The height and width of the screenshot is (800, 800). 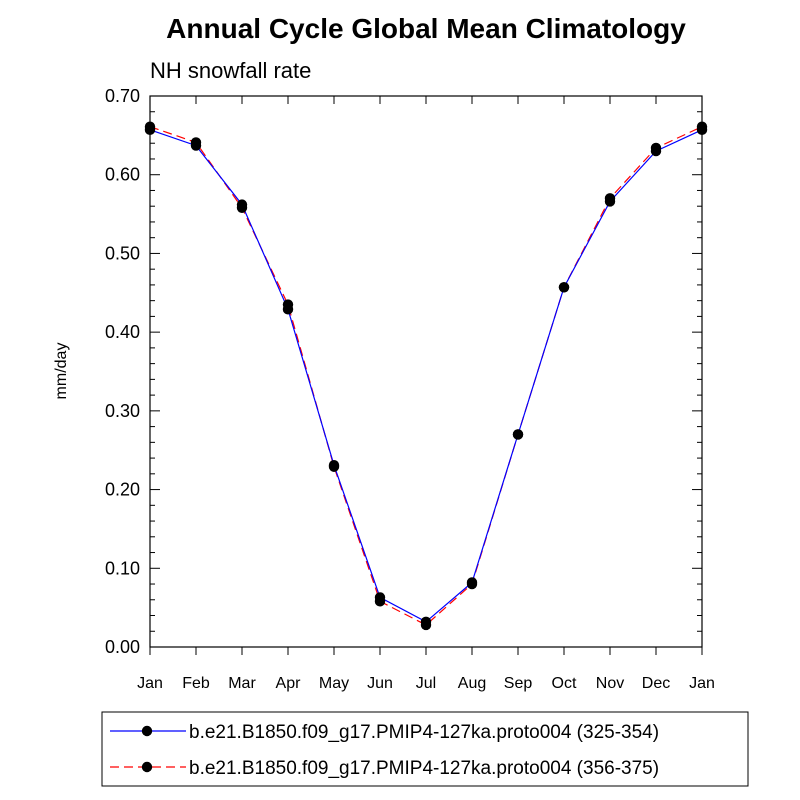 I want to click on x-tick-label: Jul, so click(x=426, y=683).